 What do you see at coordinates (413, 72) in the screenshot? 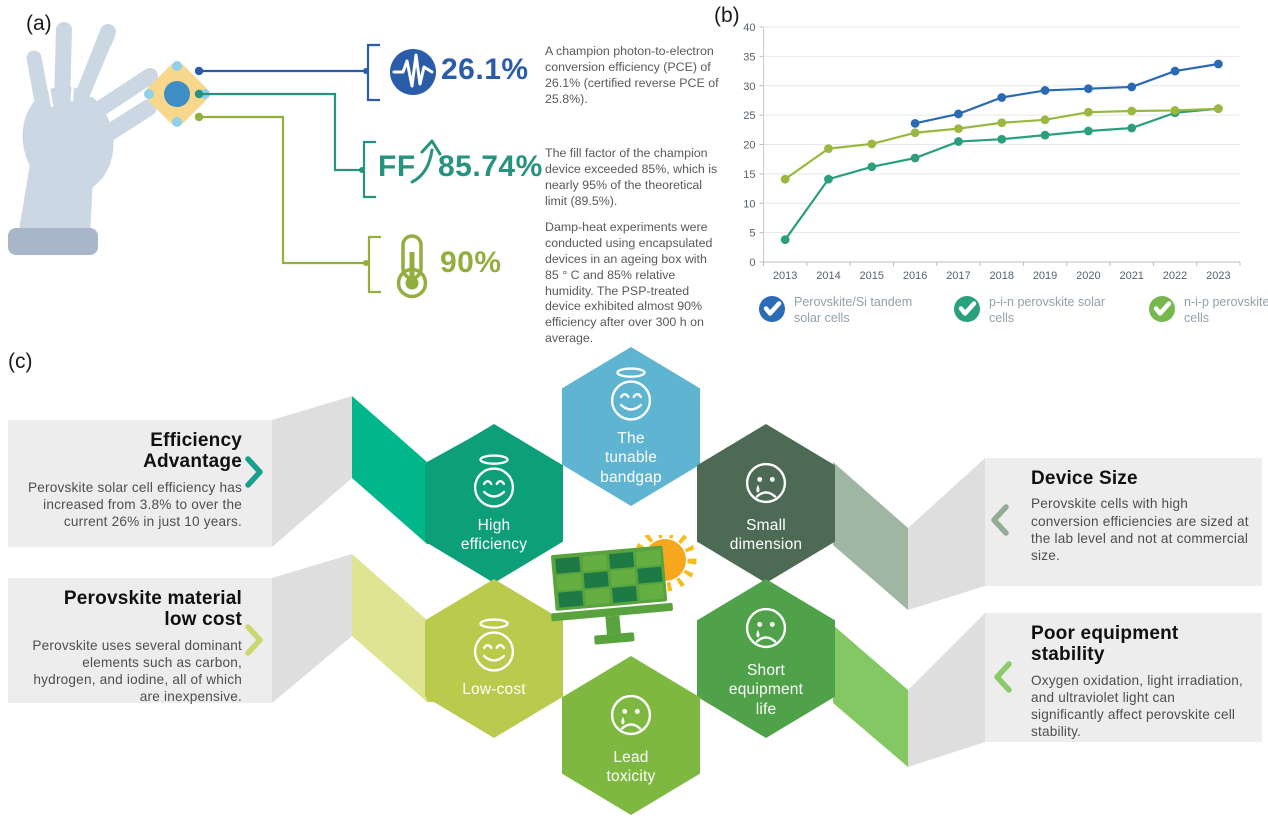
I see `pulse-icon` at bounding box center [413, 72].